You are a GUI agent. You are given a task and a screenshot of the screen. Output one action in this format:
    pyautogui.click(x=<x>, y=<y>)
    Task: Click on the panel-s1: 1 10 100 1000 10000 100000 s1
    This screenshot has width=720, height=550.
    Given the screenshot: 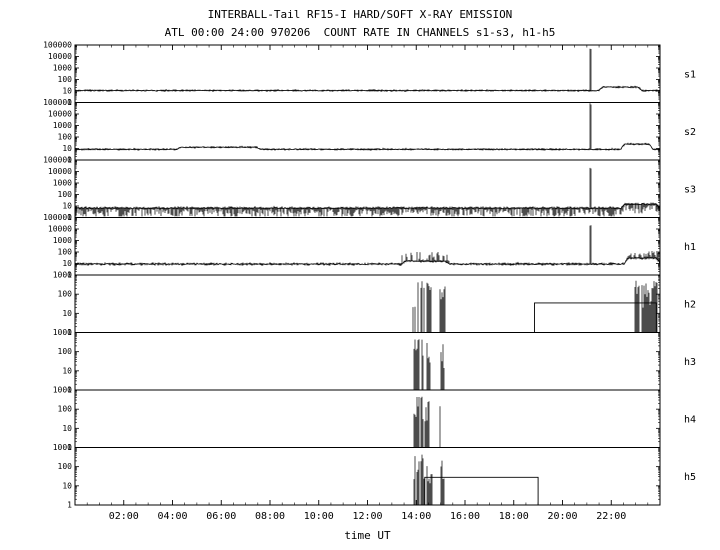 What is the action you would take?
    pyautogui.click(x=369, y=74)
    